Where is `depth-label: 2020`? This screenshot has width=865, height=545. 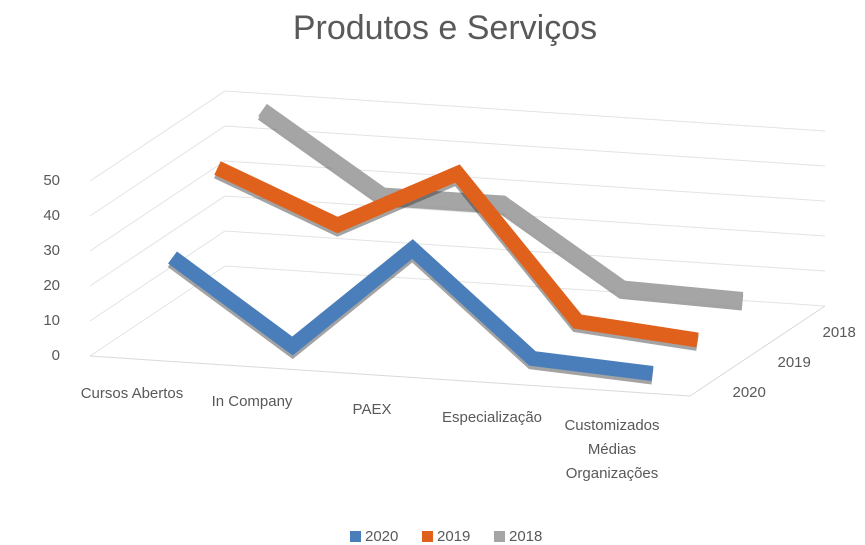
depth-label: 2020 is located at coordinates (749, 392).